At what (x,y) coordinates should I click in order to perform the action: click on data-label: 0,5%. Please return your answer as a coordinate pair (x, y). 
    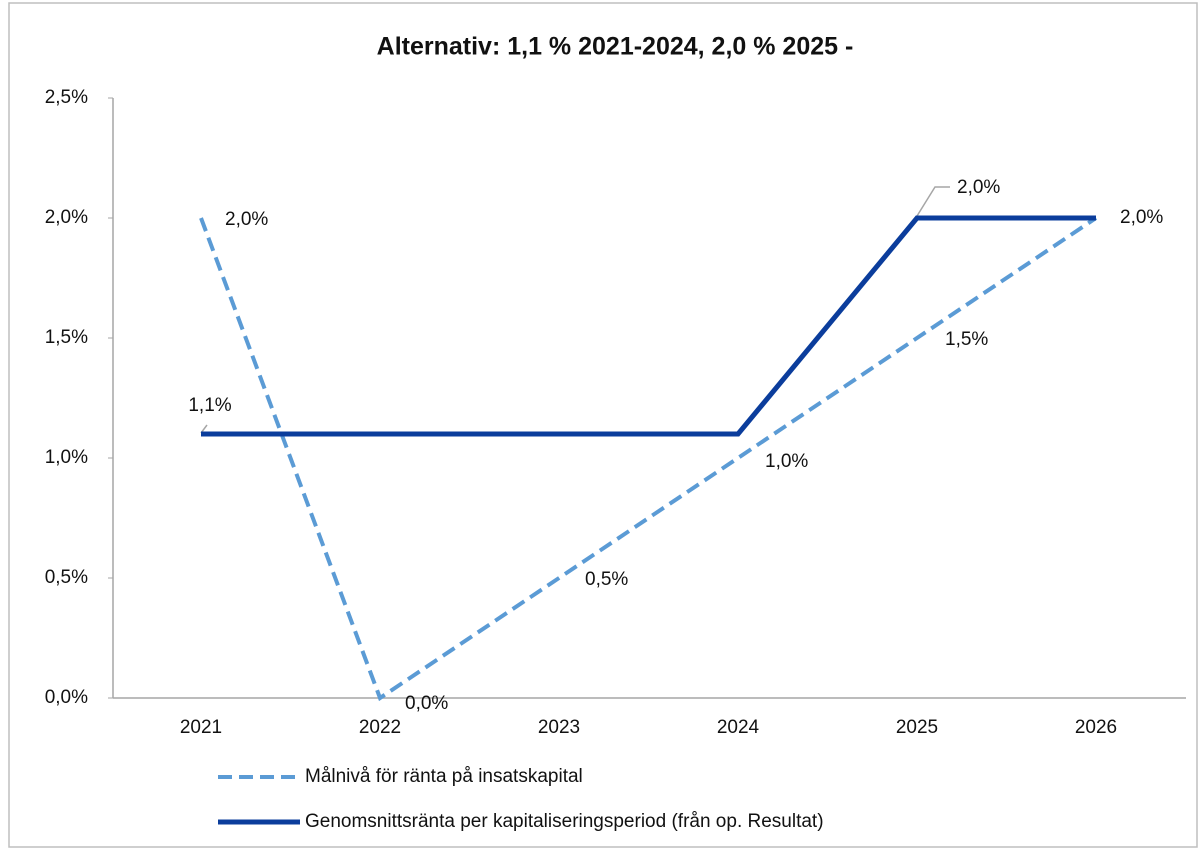
    Looking at the image, I should click on (606, 579).